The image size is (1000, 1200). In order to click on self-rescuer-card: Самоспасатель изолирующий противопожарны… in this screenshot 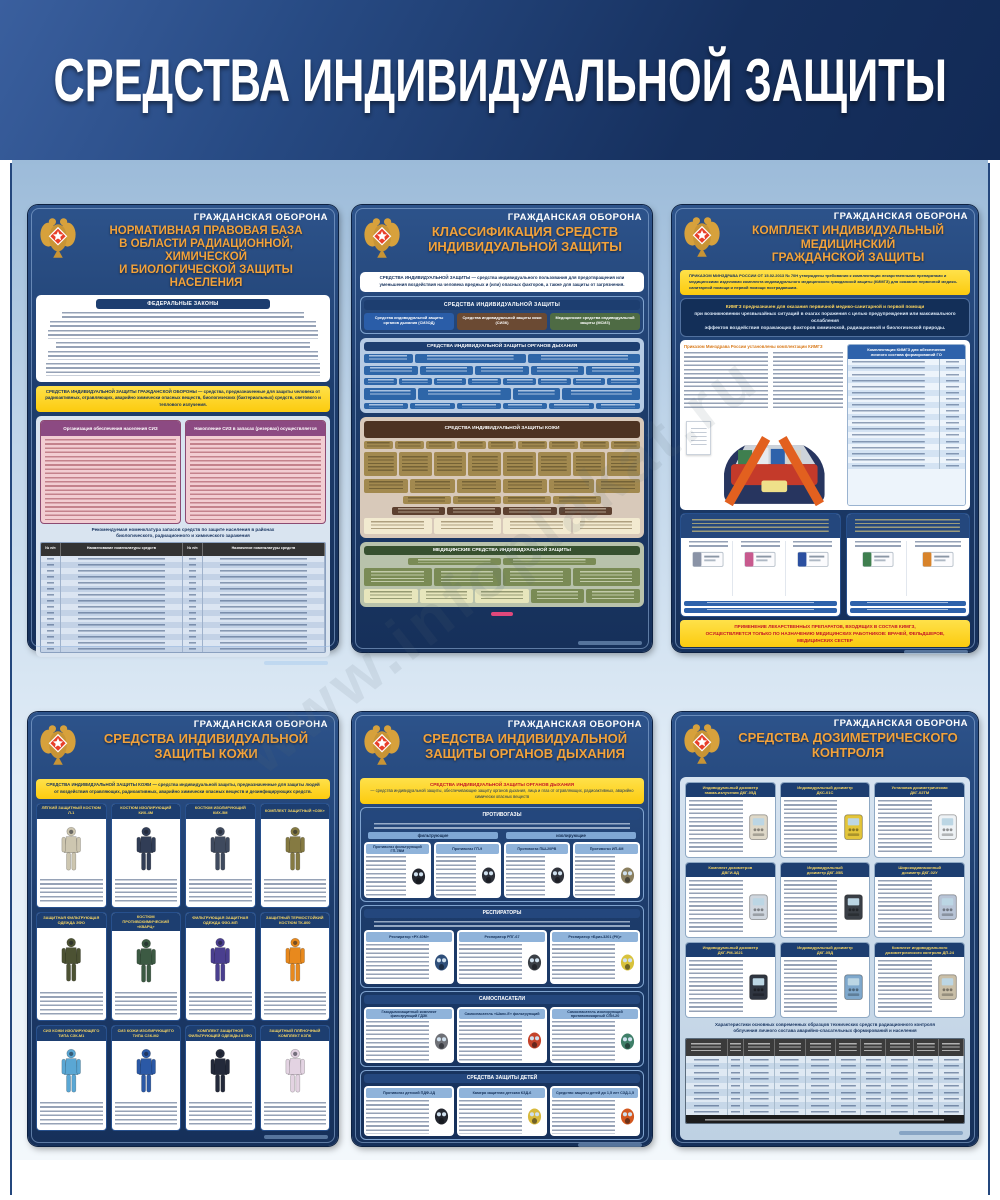, I will do `click(595, 1034)`.